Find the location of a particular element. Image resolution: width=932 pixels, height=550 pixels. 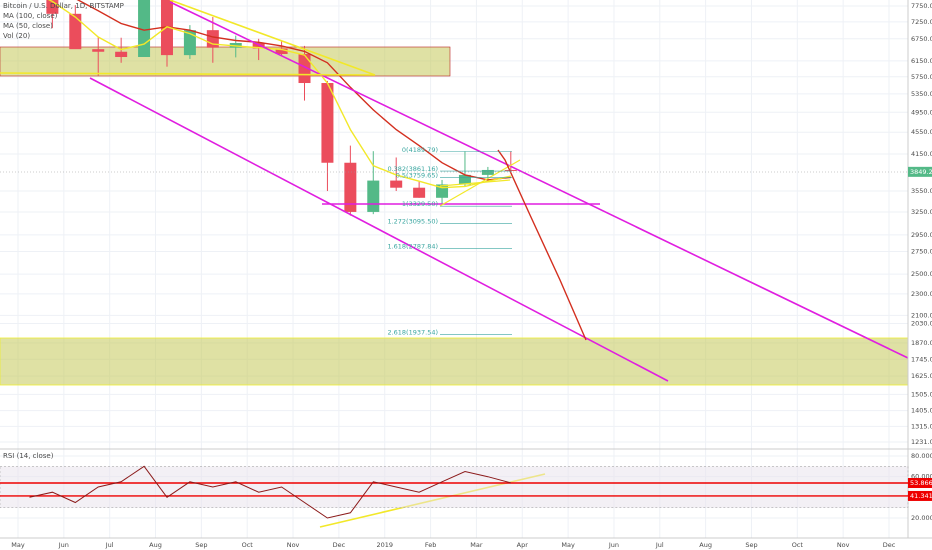

chart-title: Bitcoin / U.S. Dollar, 1D, BITSTAMP is located at coordinates (63, 6).